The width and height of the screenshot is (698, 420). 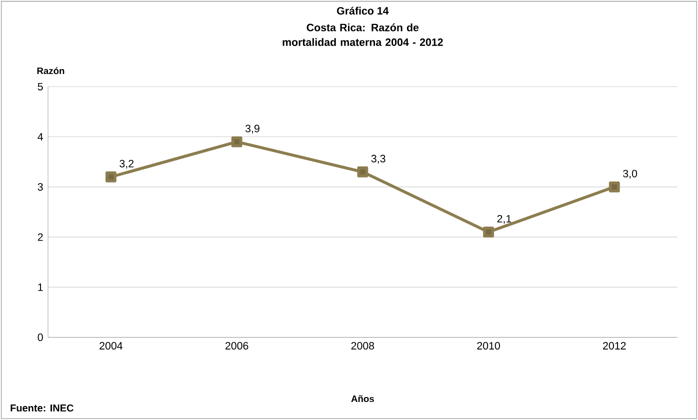 I want to click on x-axis-title: Años, so click(x=362, y=398).